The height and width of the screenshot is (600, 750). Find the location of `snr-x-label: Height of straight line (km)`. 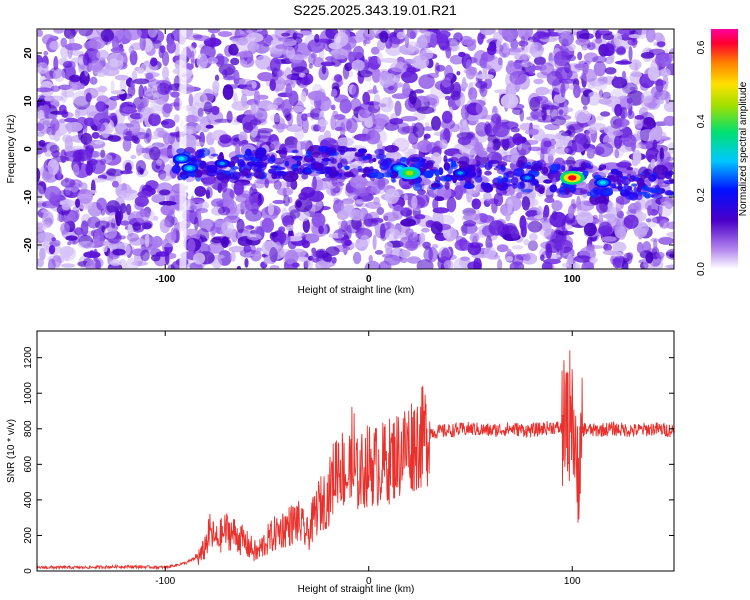

snr-x-label: Height of straight line (km) is located at coordinates (356, 589).